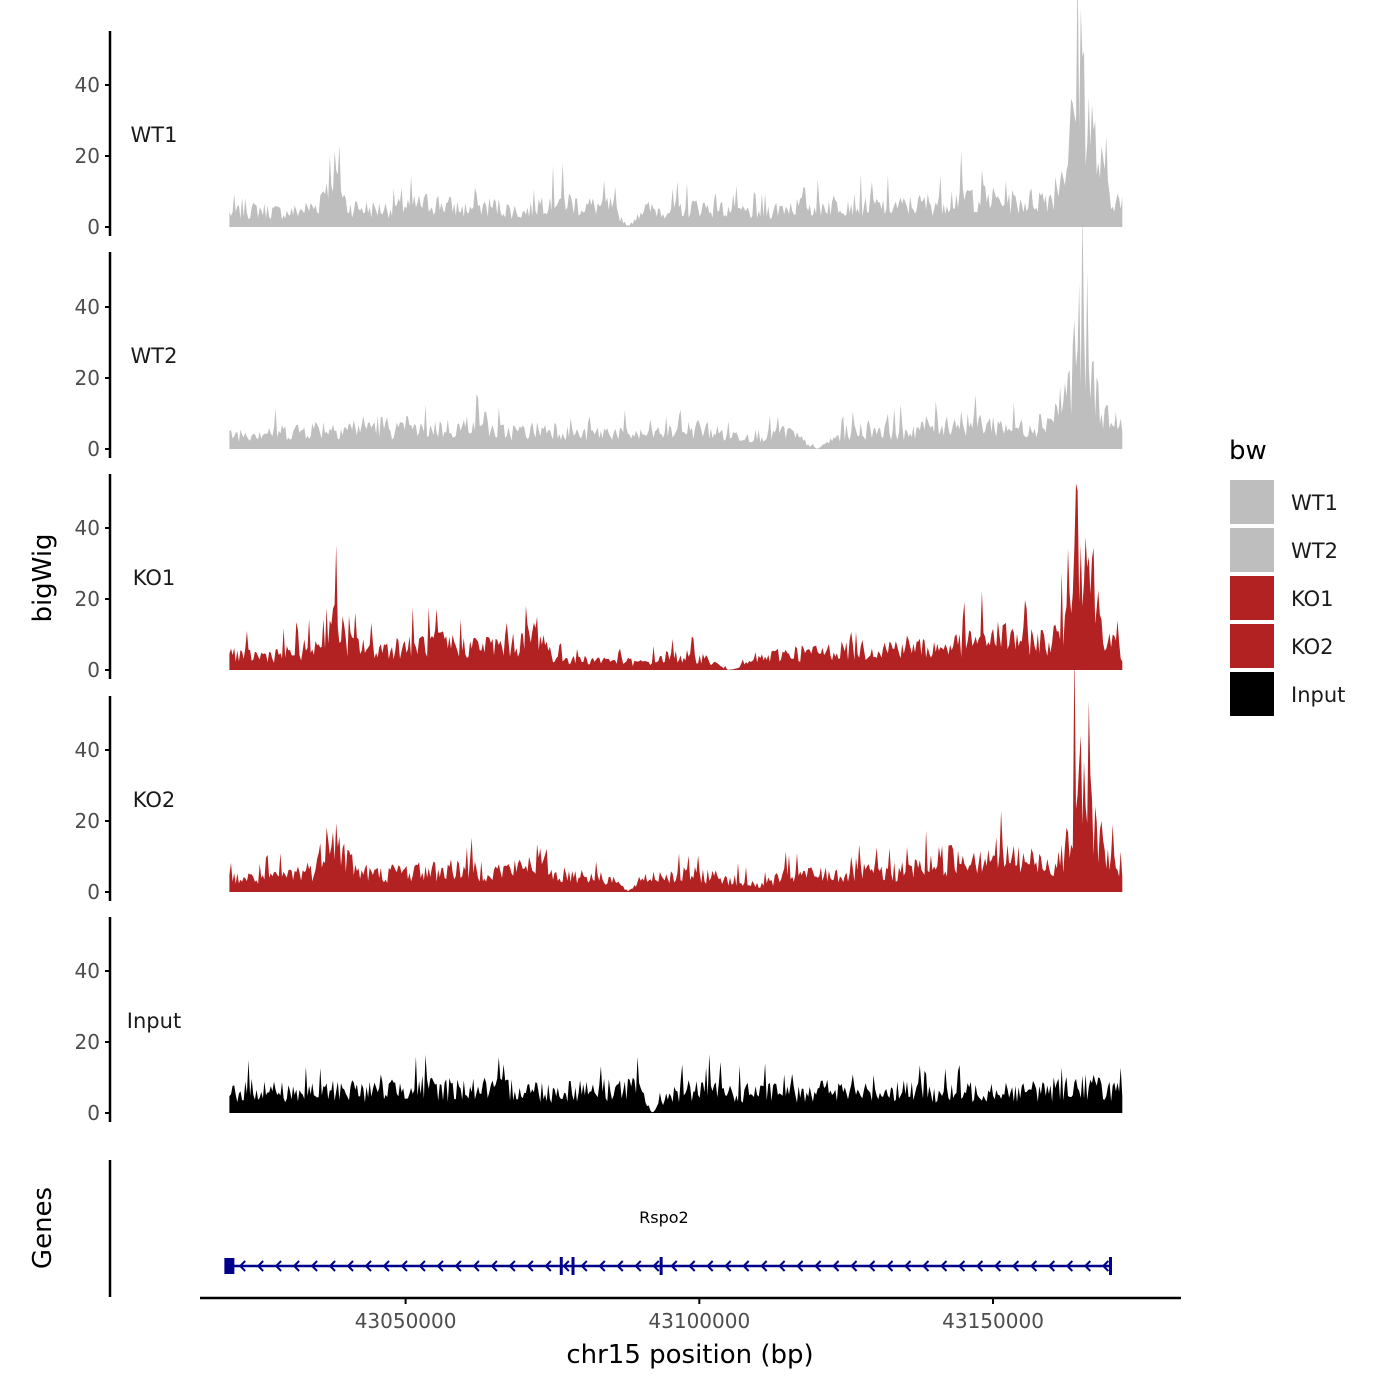 Image resolution: width=1400 pixels, height=1400 pixels. I want to click on track-wt2: 0 20 40 WT2, so click(599, 335).